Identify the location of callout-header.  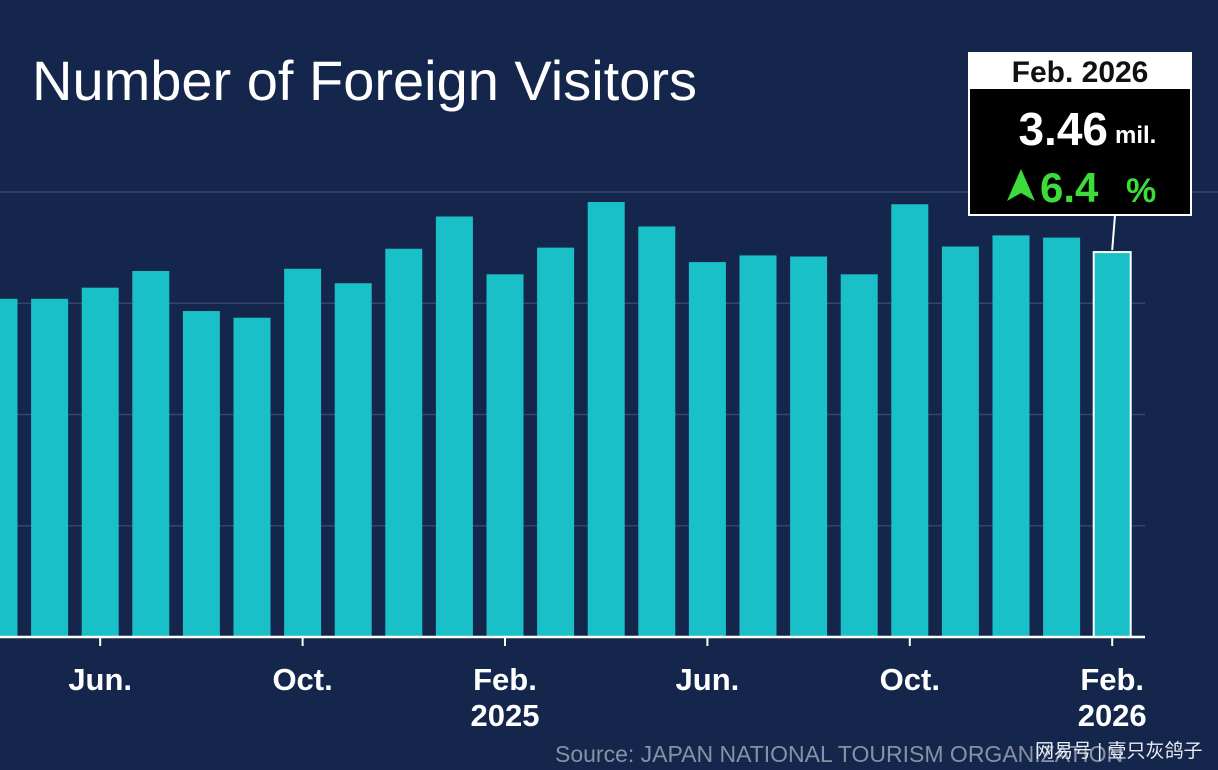
(1080, 70).